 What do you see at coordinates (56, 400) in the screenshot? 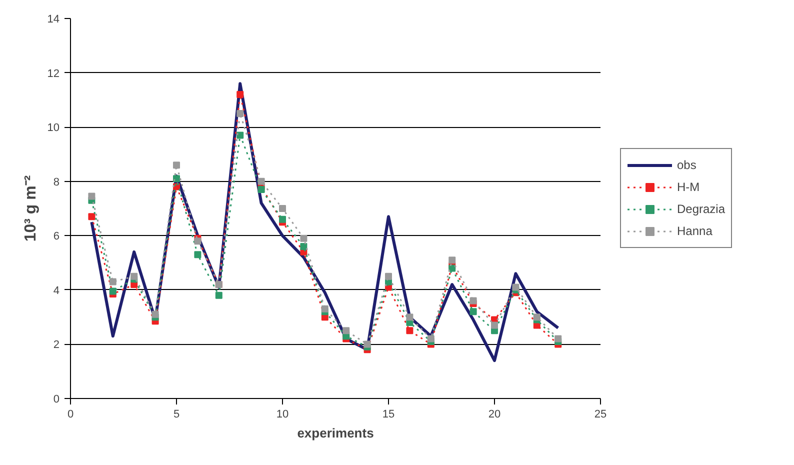
I see `y-tick-label: 0` at bounding box center [56, 400].